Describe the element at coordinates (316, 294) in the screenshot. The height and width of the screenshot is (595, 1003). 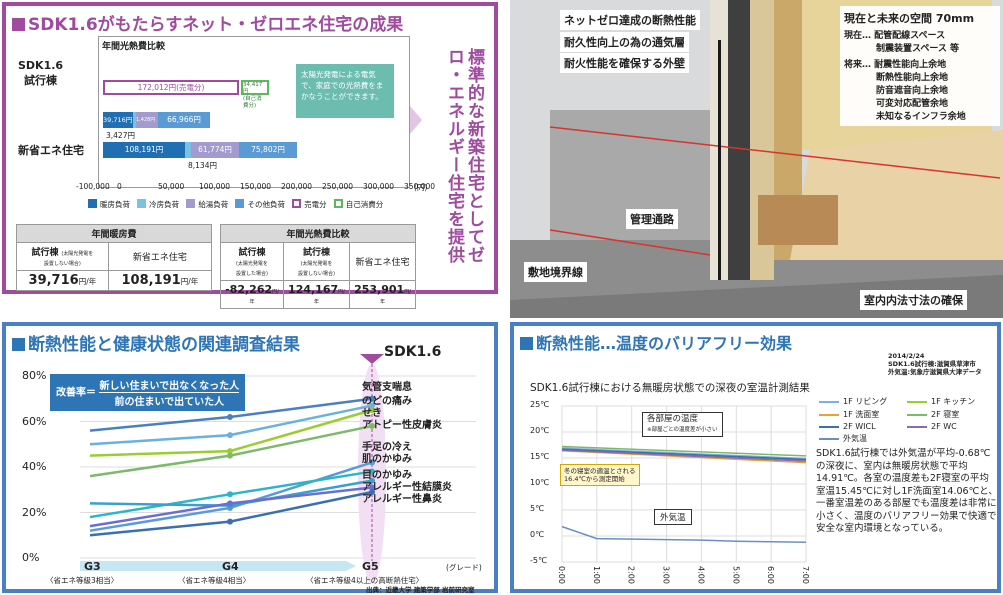
I see `table-cell: 124,167円/年` at that location.